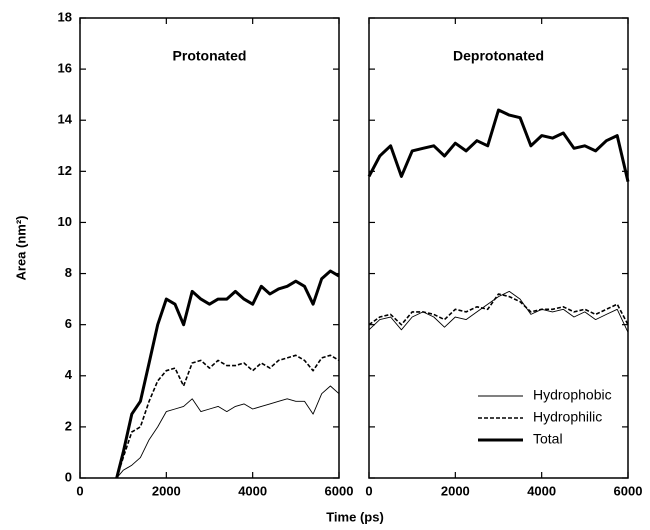  I want to click on y-tick-label: 4, so click(69, 374).